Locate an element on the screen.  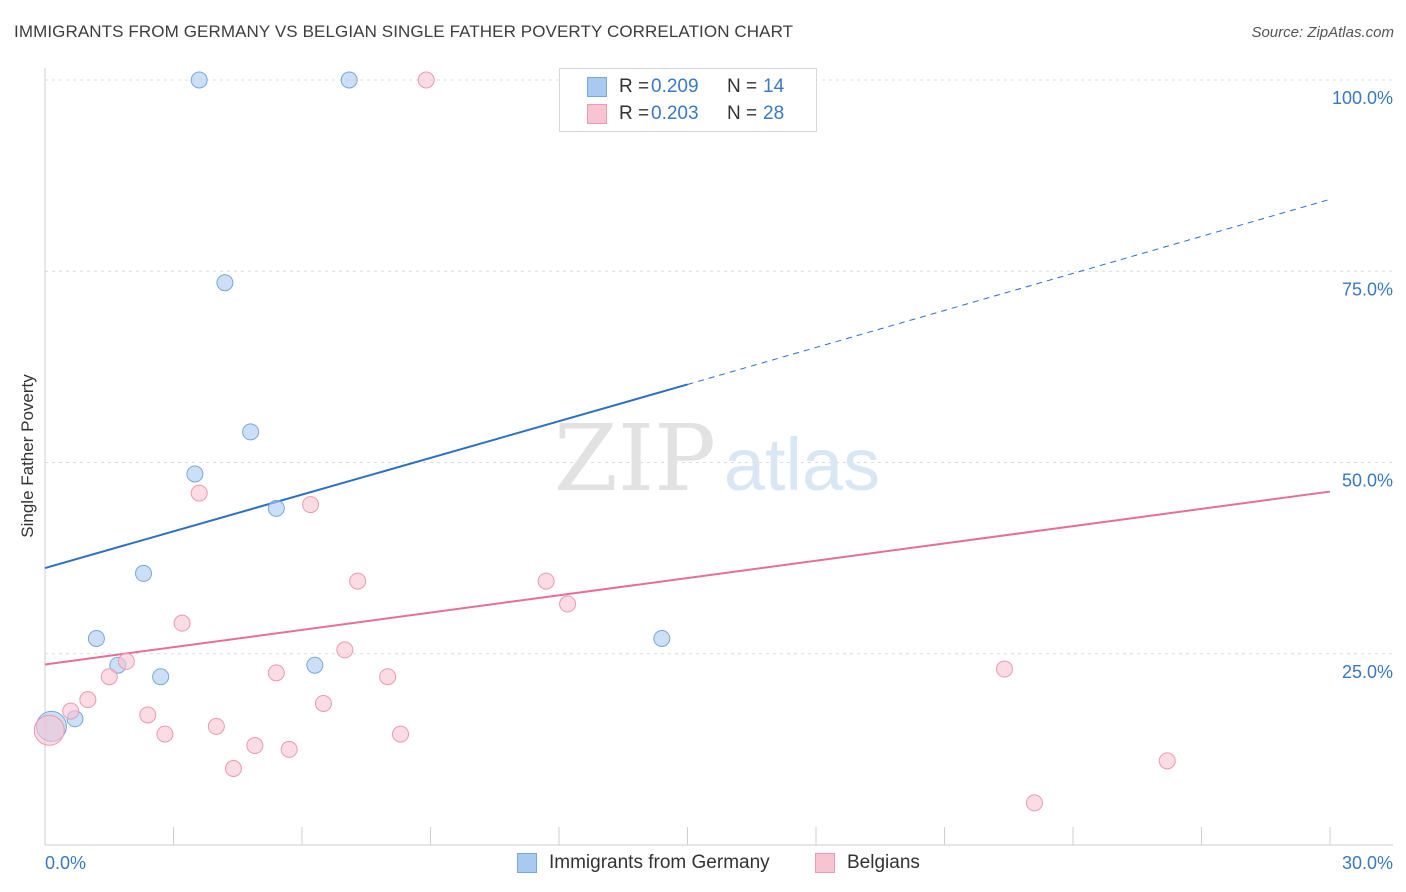
watermark-zip: ZIP is located at coordinates (635, 458).